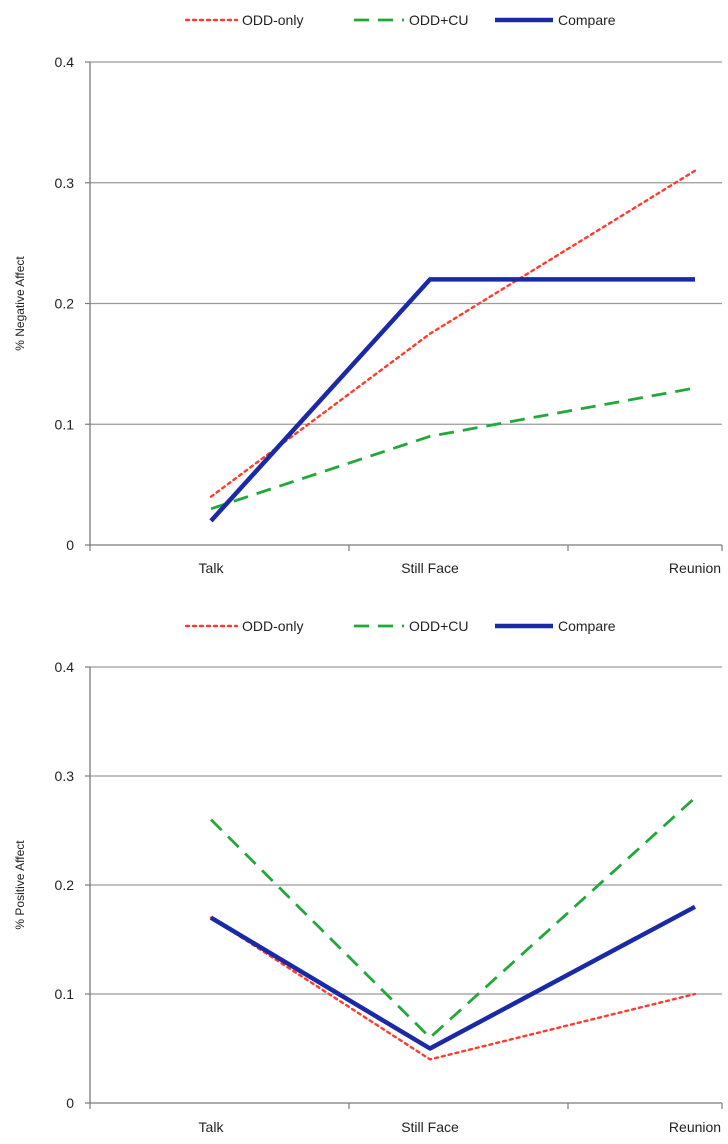 This screenshot has width=728, height=1144. I want to click on y-axis-title: % Positive Affect, so click(20, 885).